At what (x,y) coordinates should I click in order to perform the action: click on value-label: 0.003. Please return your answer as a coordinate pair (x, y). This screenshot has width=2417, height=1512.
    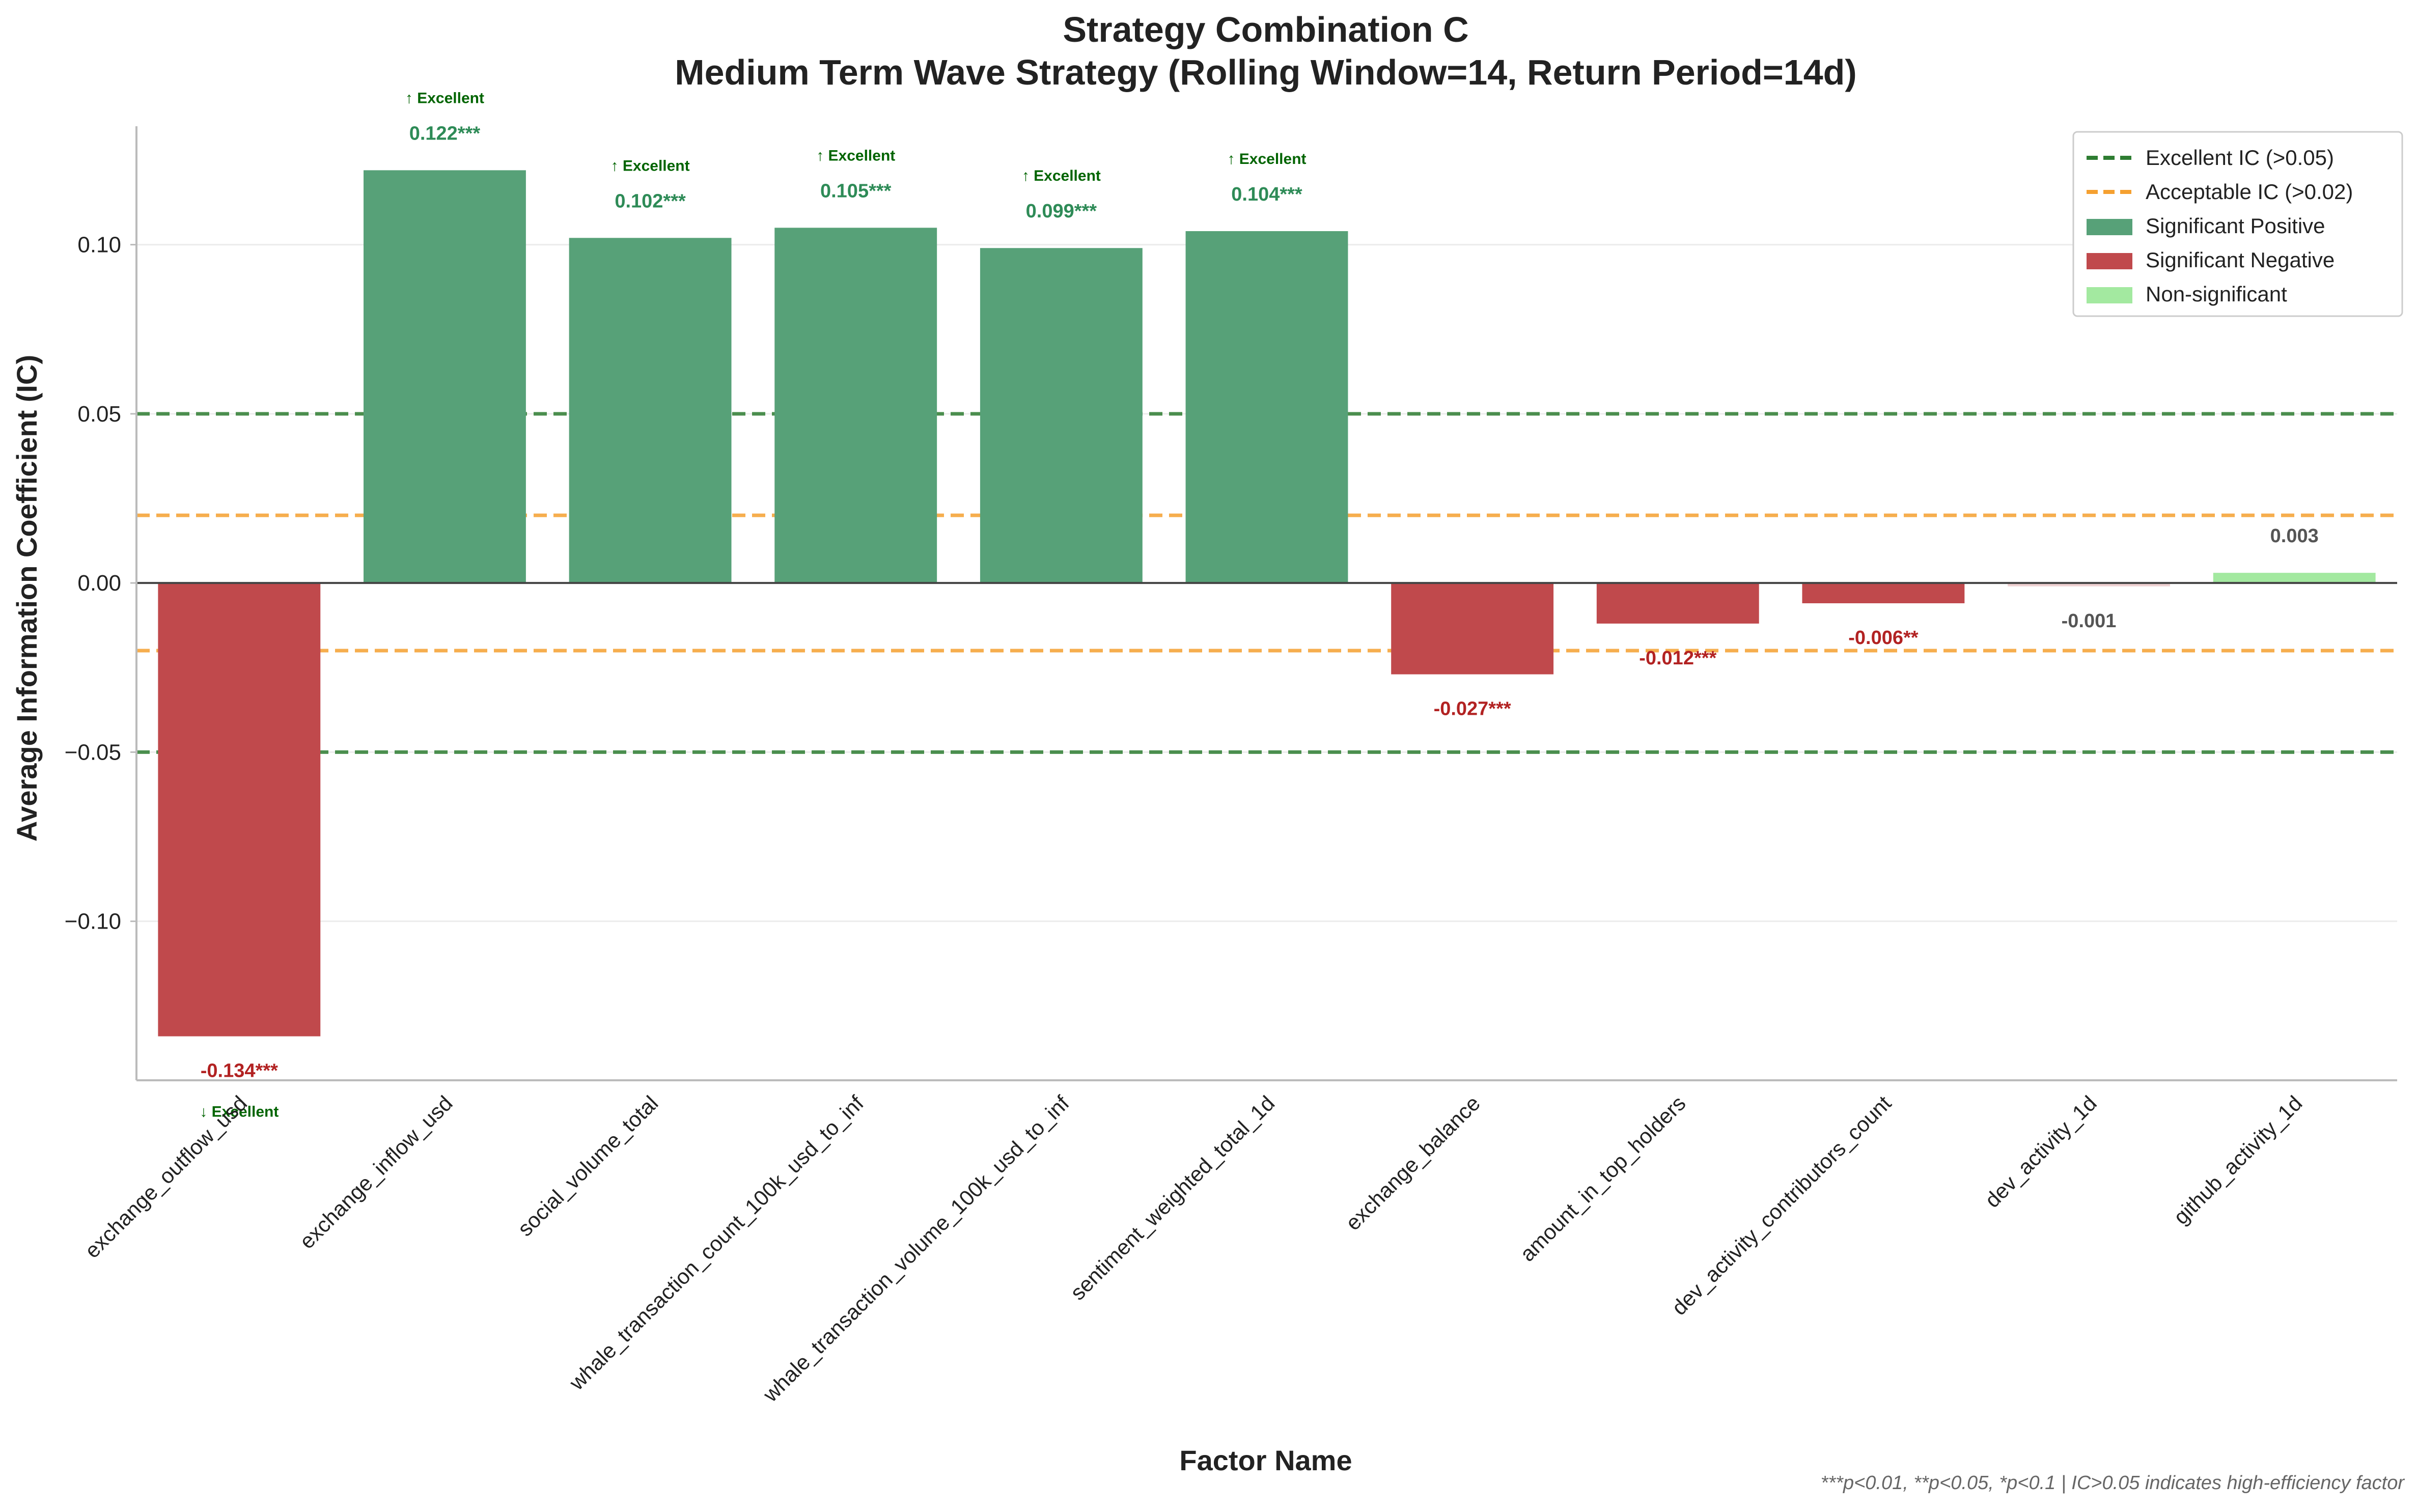
    Looking at the image, I should click on (2294, 536).